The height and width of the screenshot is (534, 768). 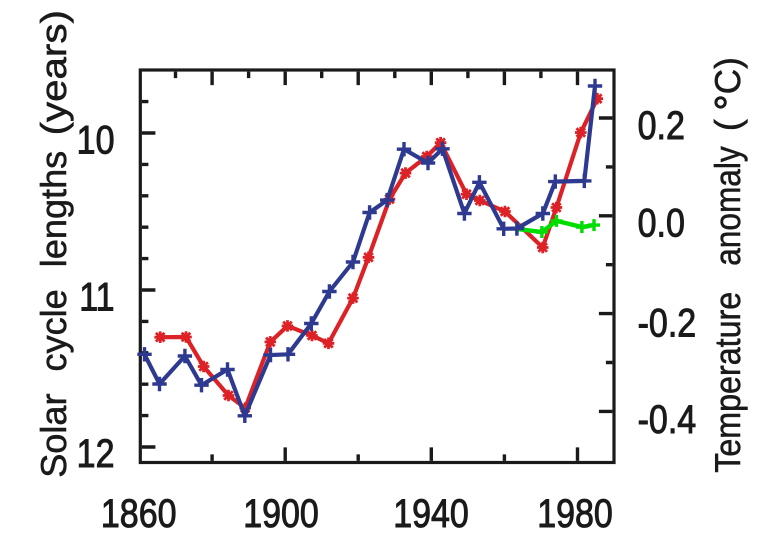 I want to click on svg-text: 1860, so click(x=139, y=513).